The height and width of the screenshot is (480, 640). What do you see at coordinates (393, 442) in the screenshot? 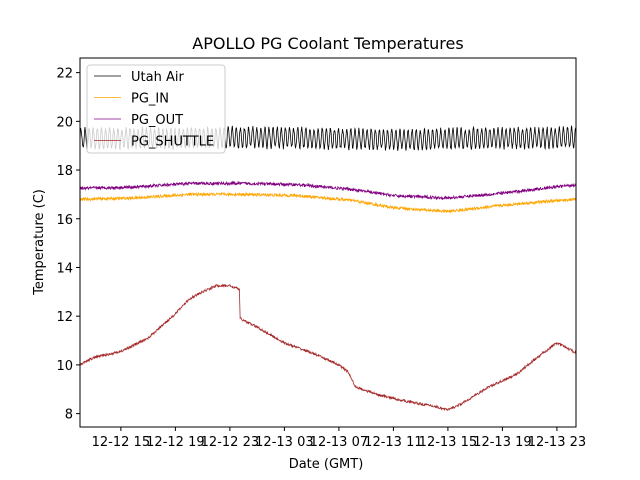
I see `x-tick-label: 12-13 11` at bounding box center [393, 442].